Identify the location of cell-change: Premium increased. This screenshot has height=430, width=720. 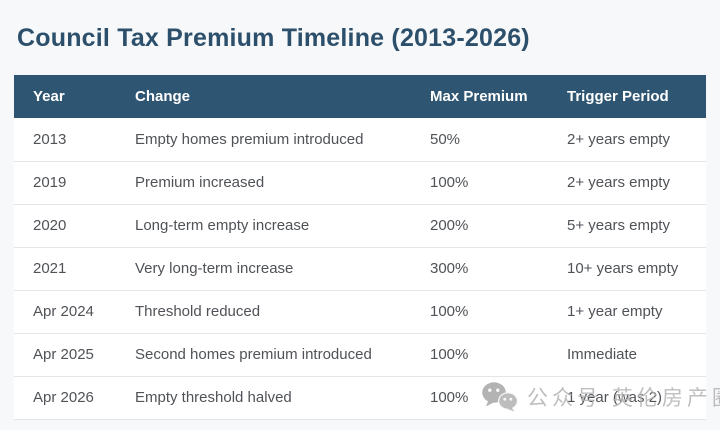
(282, 183).